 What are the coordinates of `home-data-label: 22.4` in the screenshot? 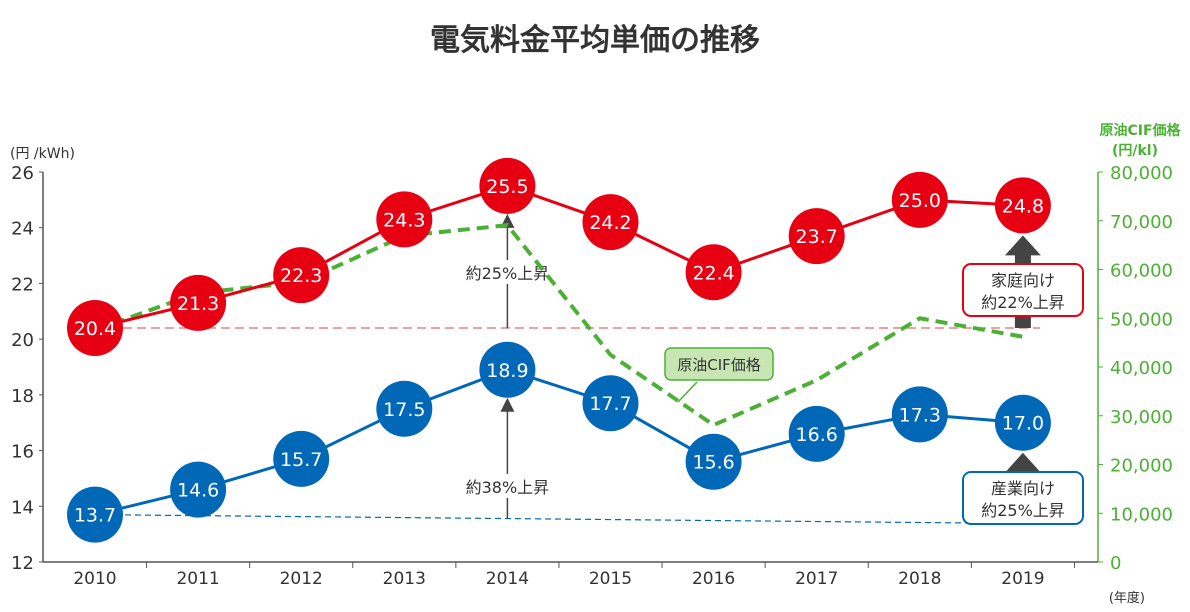 It's located at (713, 273).